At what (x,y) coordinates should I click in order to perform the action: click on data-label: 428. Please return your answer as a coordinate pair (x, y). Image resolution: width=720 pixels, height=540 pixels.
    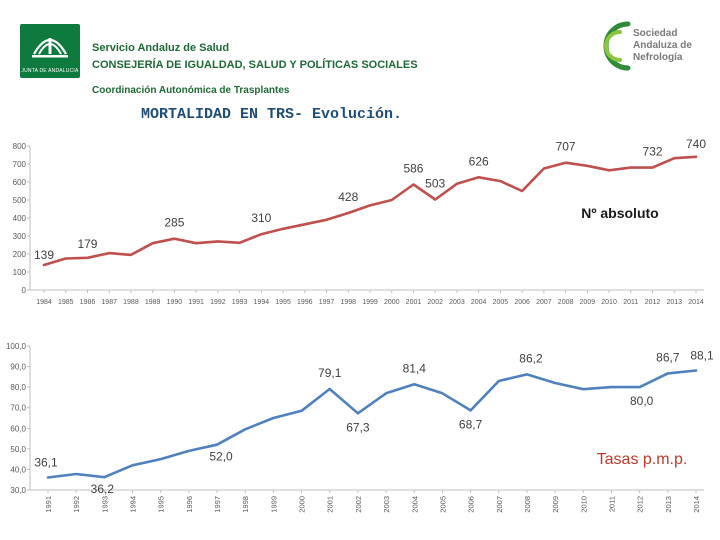
    Looking at the image, I should click on (348, 197).